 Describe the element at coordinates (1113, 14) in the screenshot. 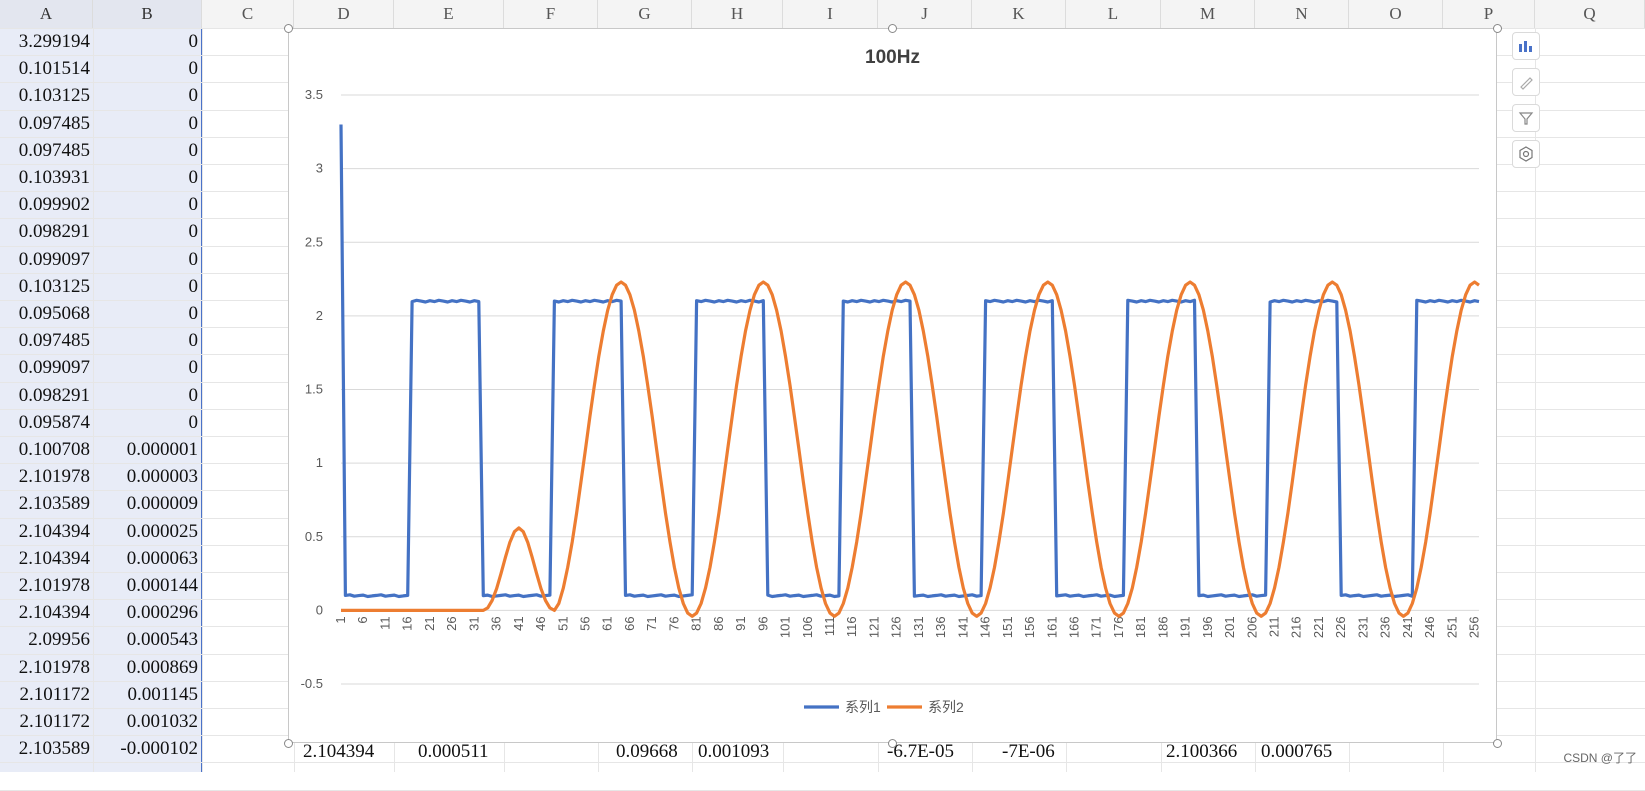

I see `column-header-l: L` at that location.